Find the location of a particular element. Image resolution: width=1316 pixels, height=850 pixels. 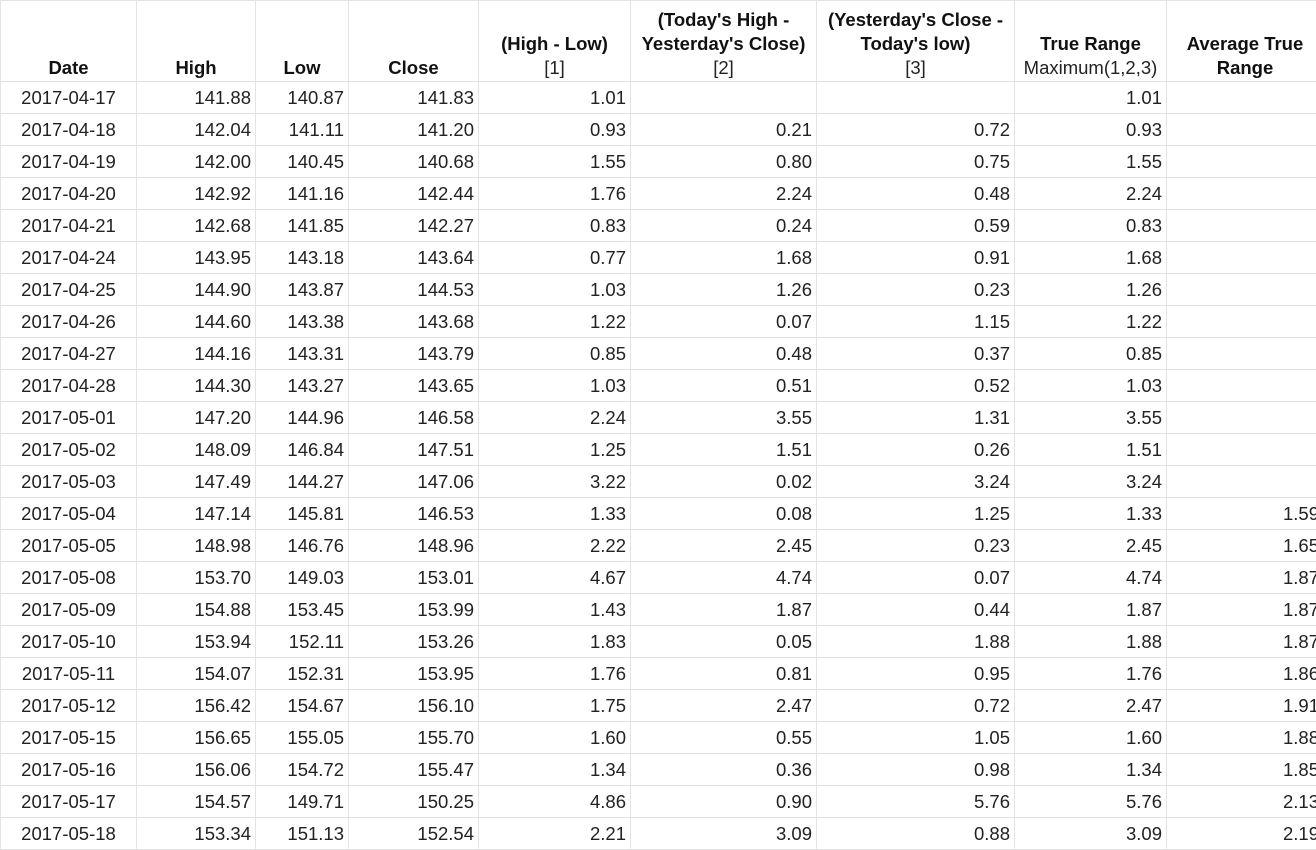

cell-tr: 1.51 is located at coordinates (1091, 450).